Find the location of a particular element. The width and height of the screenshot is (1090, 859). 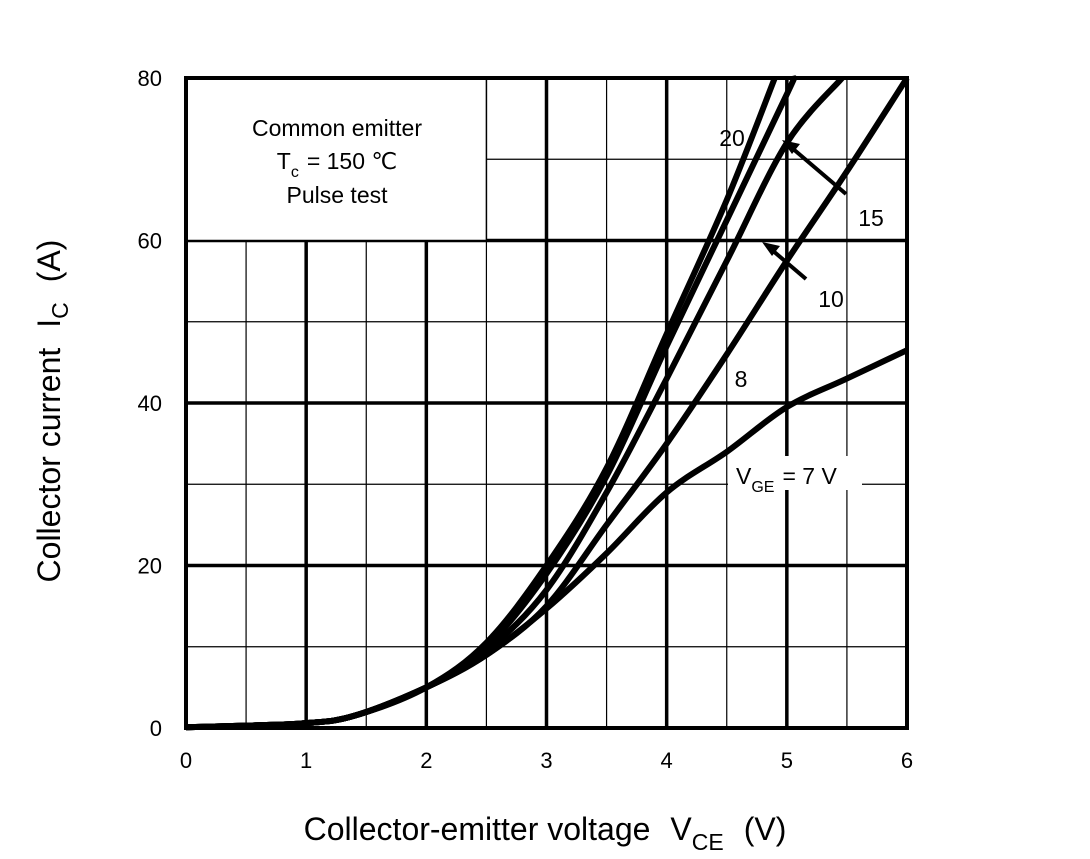

arrow-15-head is located at coordinates (791, 147).